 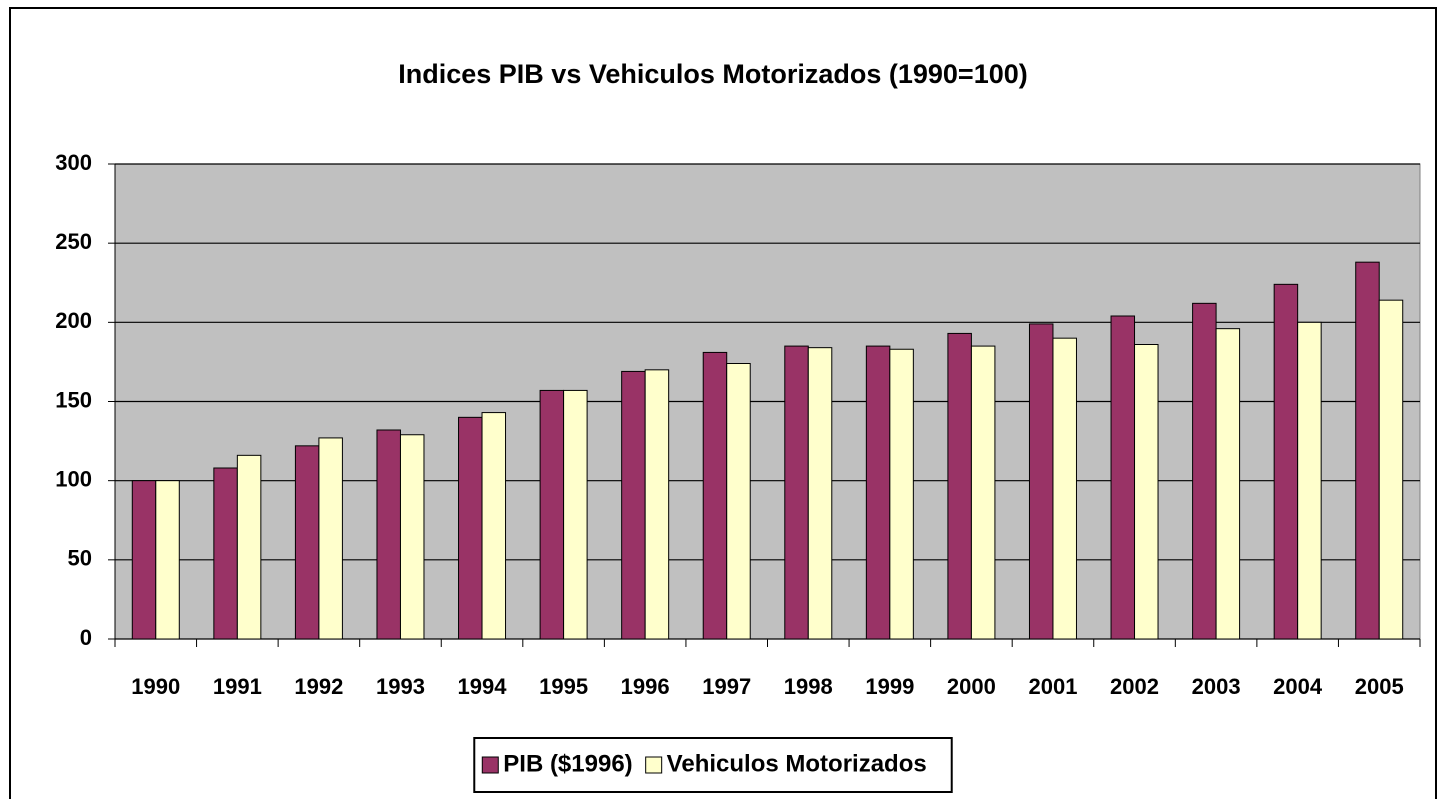 I want to click on x-tick-label: 1993, so click(x=400, y=686).